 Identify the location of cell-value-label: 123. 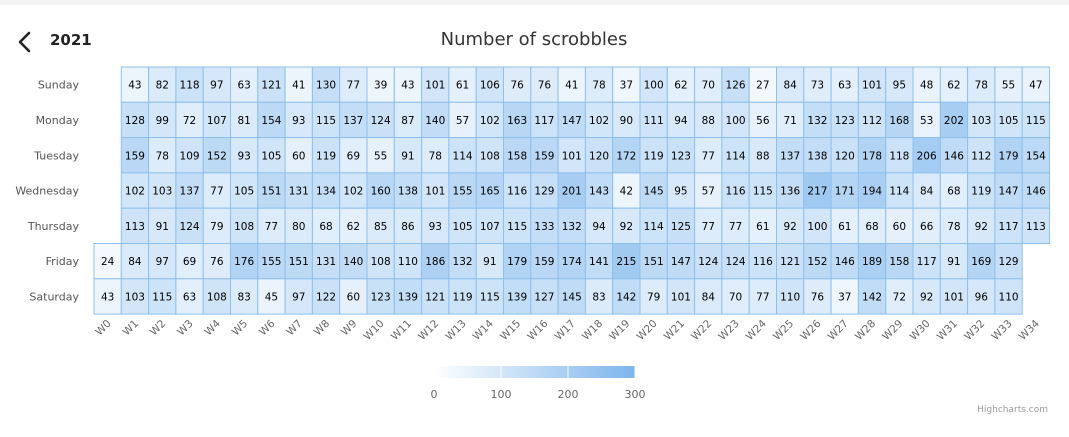
(381, 297).